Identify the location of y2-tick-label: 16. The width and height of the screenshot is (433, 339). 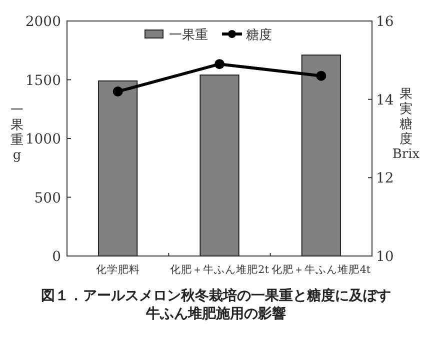
(385, 22).